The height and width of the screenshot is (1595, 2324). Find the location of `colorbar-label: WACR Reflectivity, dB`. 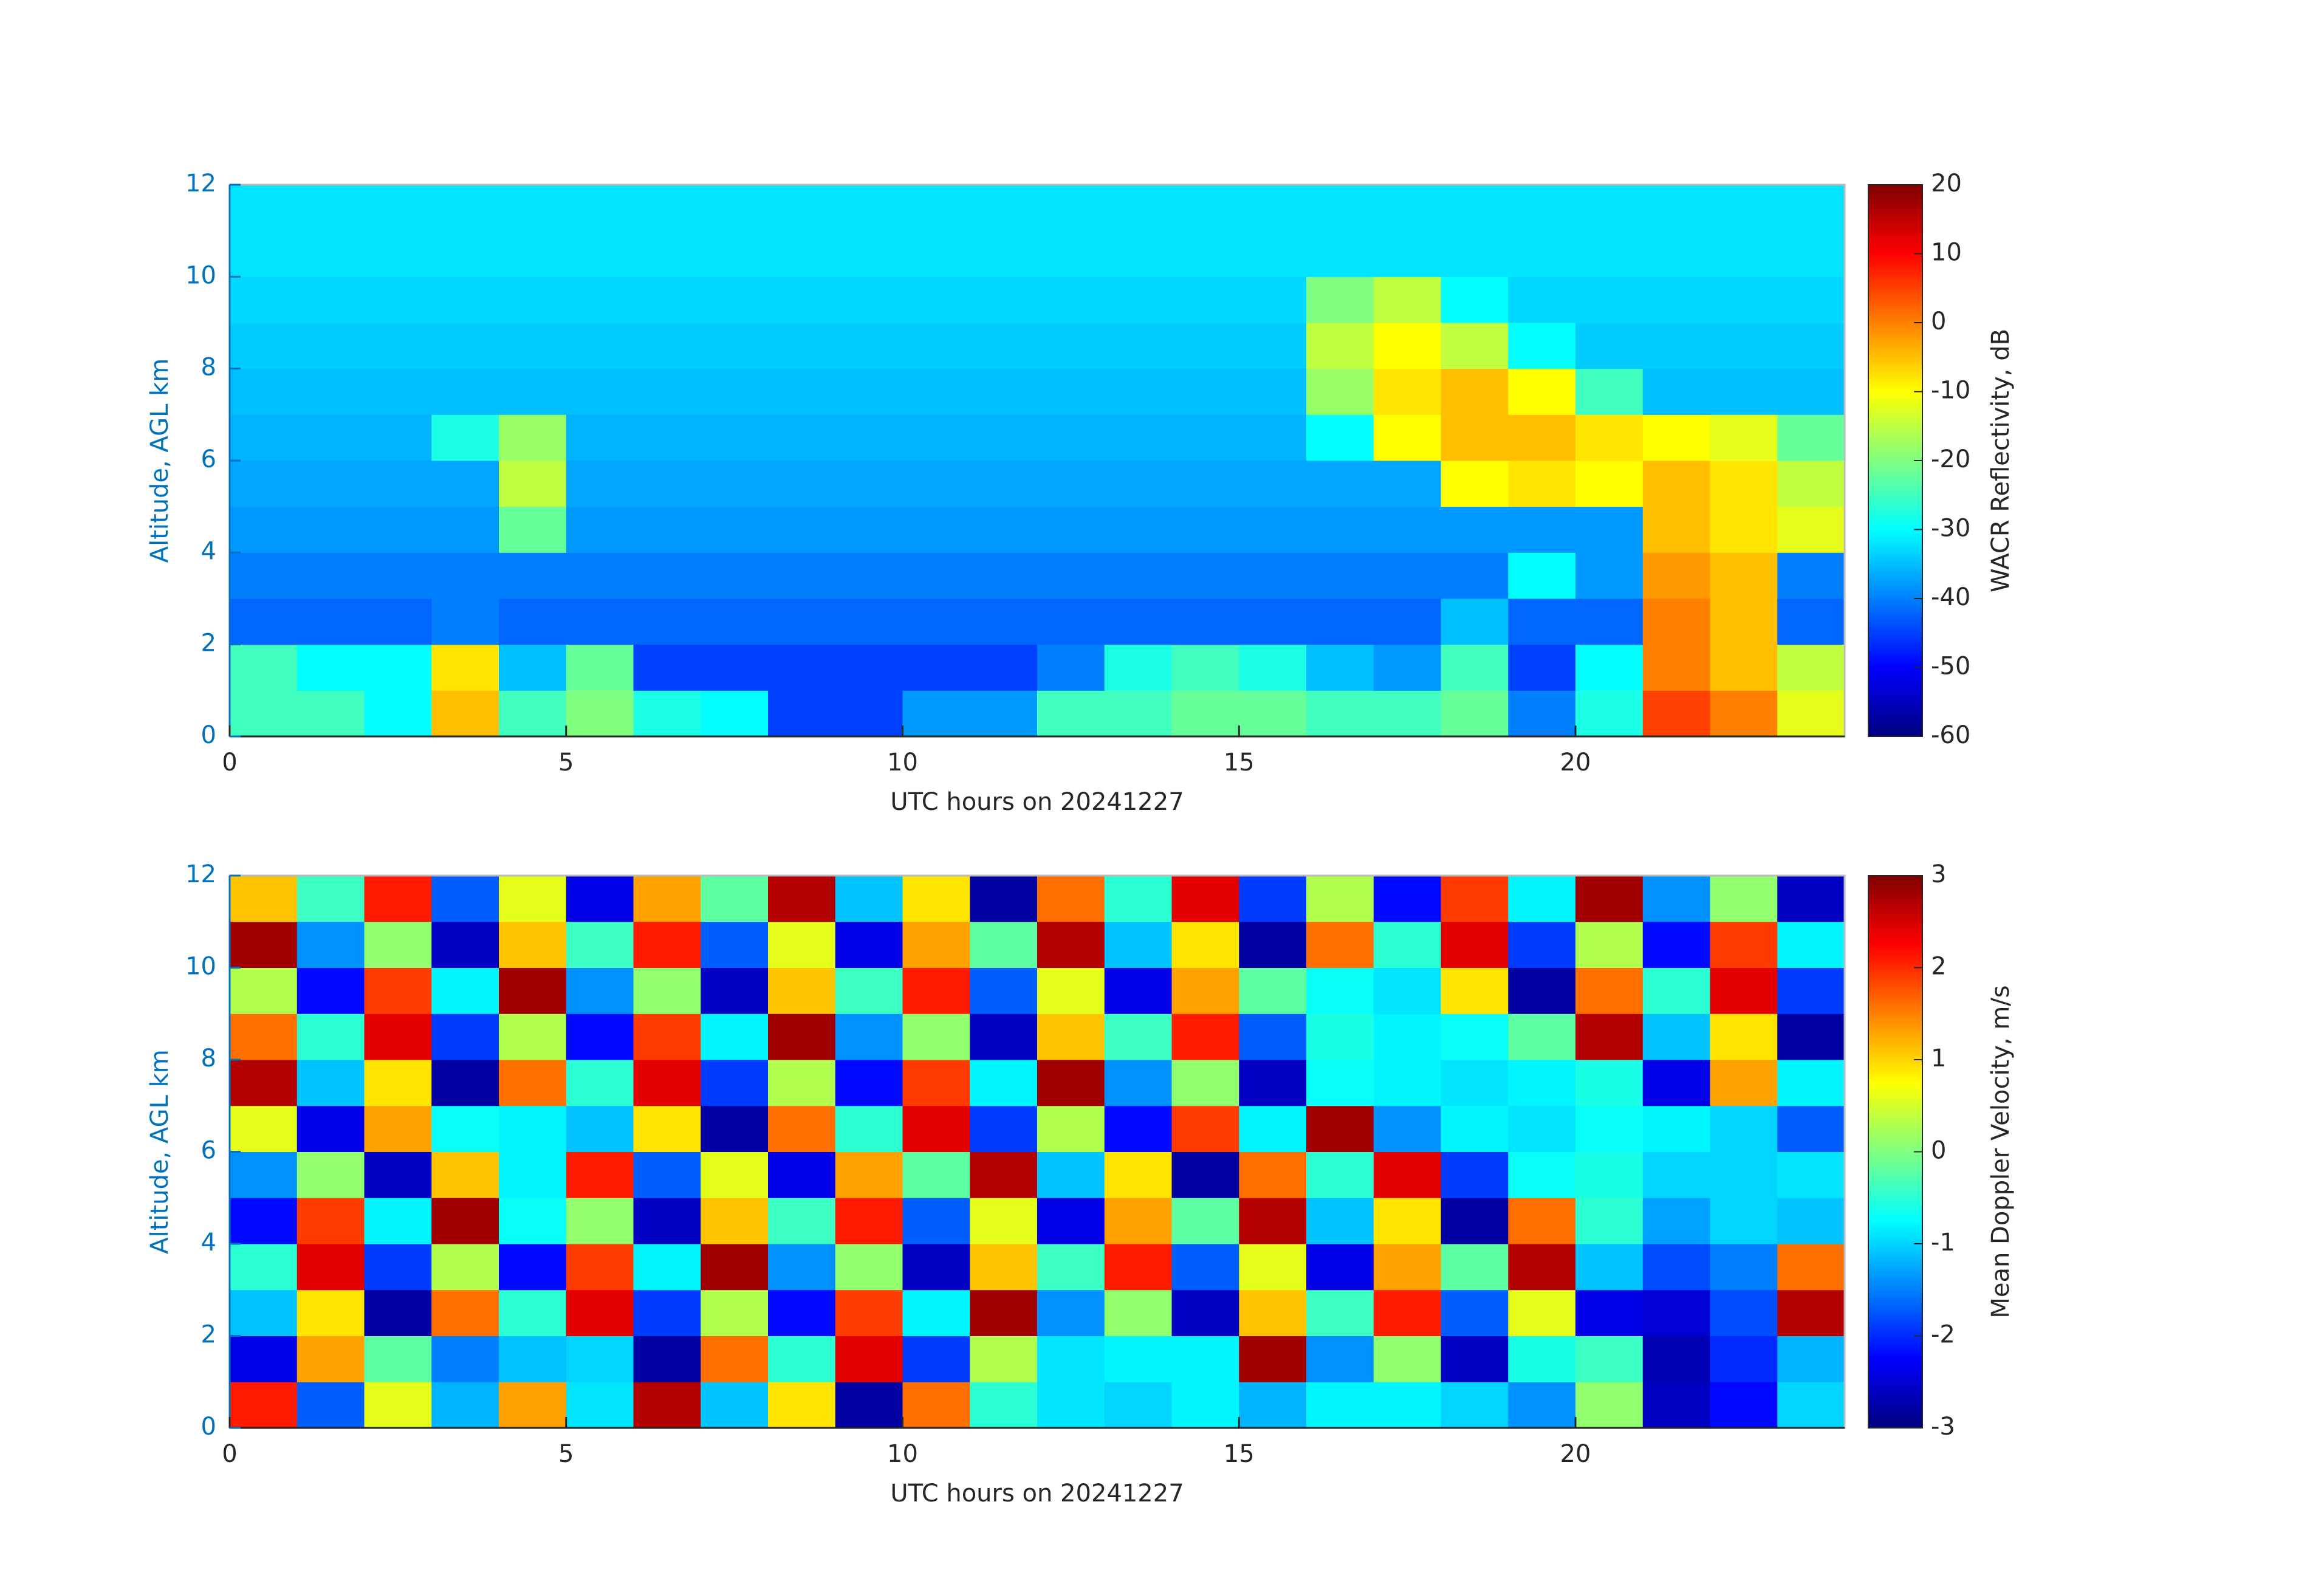

colorbar-label: WACR Reflectivity, dB is located at coordinates (2001, 460).